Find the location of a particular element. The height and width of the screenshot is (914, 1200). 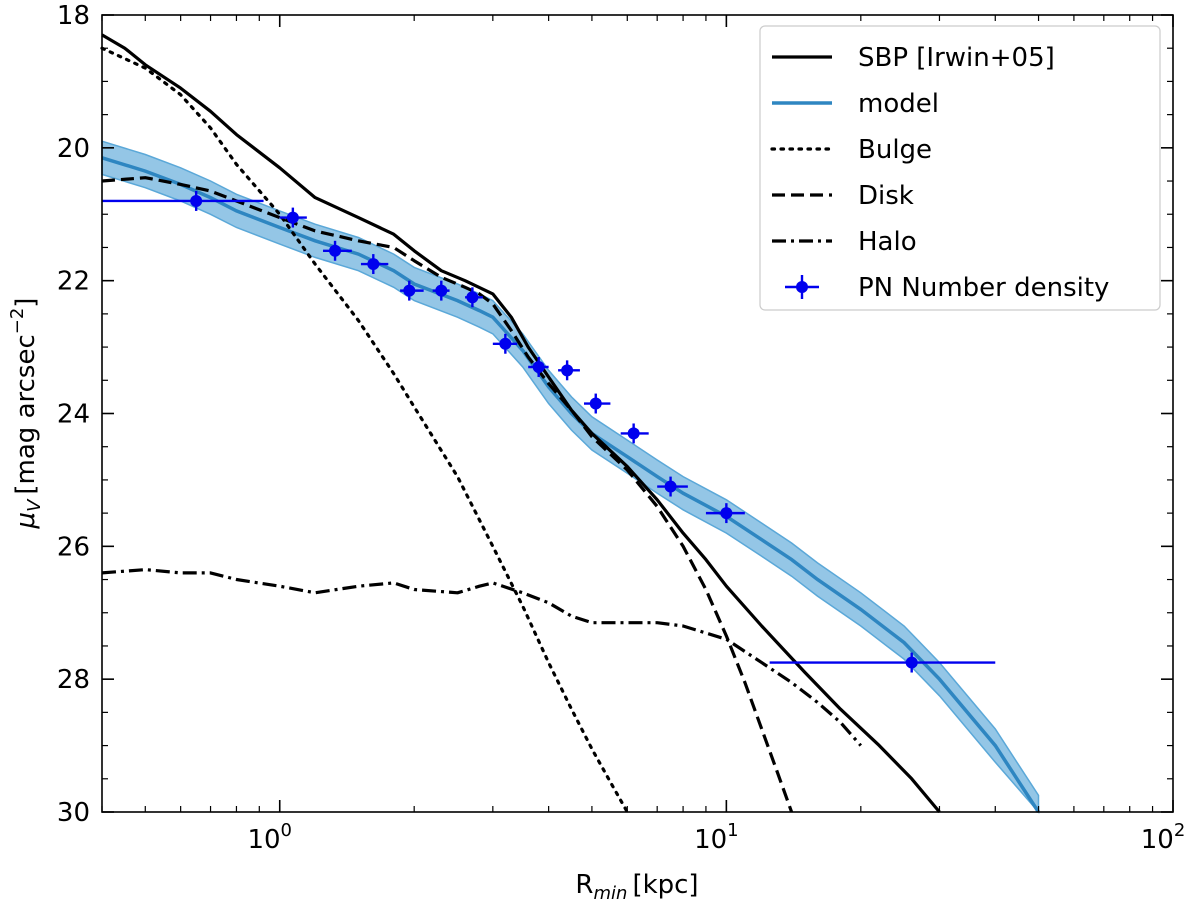

legend-label: model is located at coordinates (898, 104).